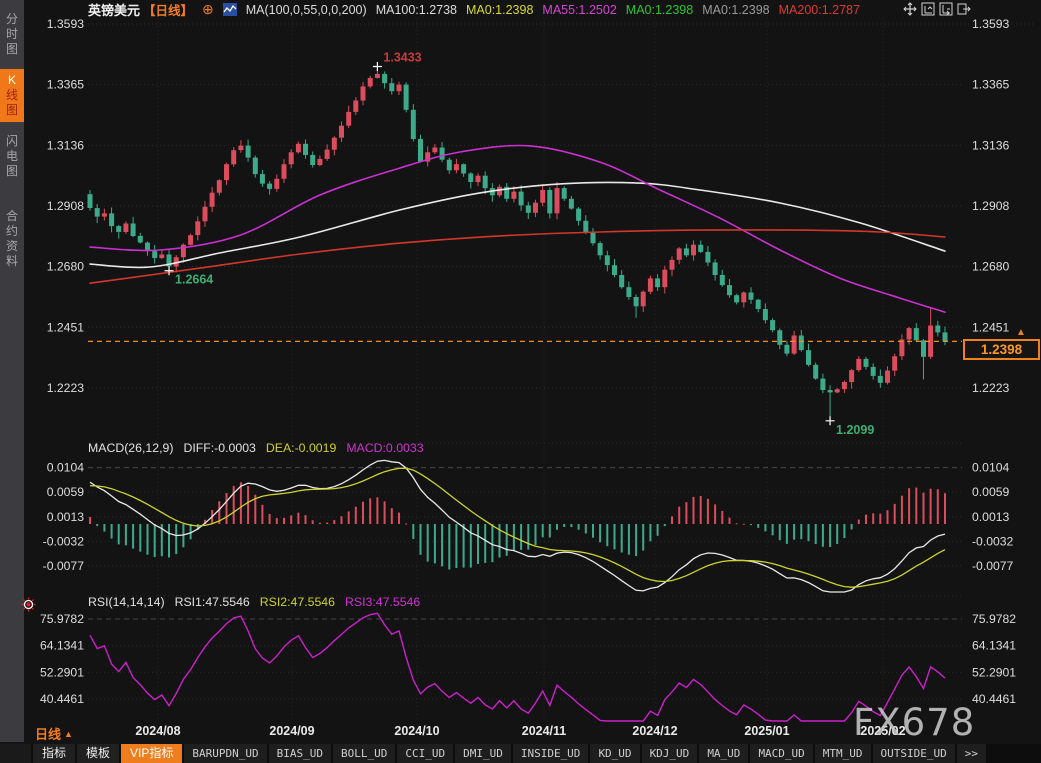 The height and width of the screenshot is (763, 1041). What do you see at coordinates (297, 602) in the screenshot?
I see `rsi2-value: RSI2:47.5546` at bounding box center [297, 602].